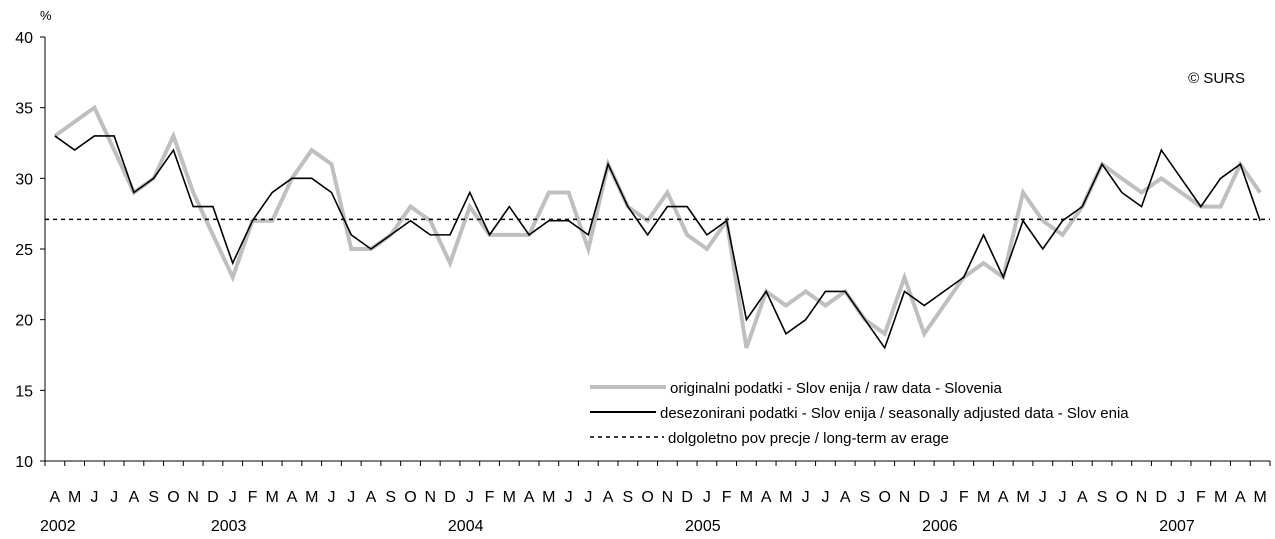 The height and width of the screenshot is (539, 1275). I want to click on y-tick-label: 10, so click(24, 462).